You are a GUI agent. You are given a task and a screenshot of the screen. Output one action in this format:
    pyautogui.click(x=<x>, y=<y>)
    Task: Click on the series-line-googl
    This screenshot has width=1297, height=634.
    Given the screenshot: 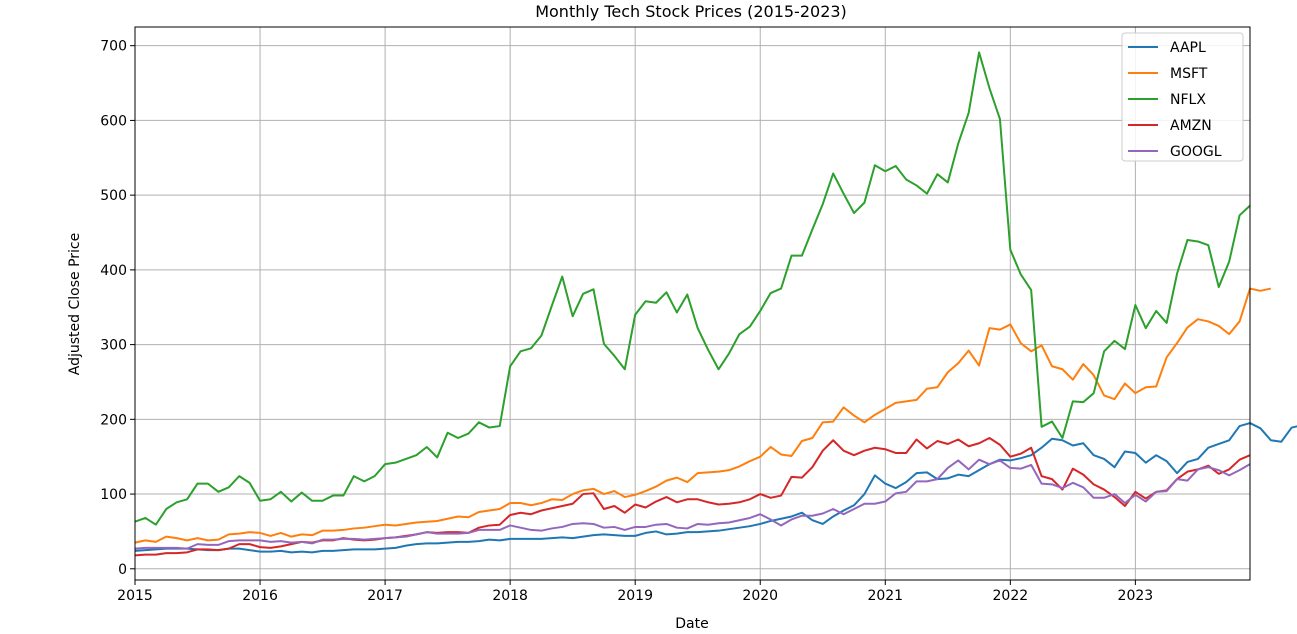 What is the action you would take?
    pyautogui.click(x=692, y=504)
    